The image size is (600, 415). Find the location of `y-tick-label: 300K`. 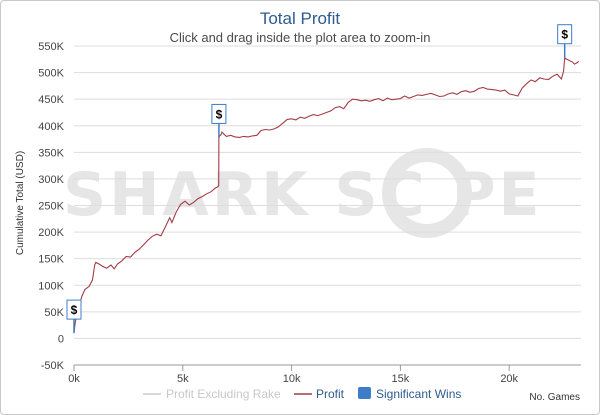

y-tick-label: 300K is located at coordinates (51, 180).